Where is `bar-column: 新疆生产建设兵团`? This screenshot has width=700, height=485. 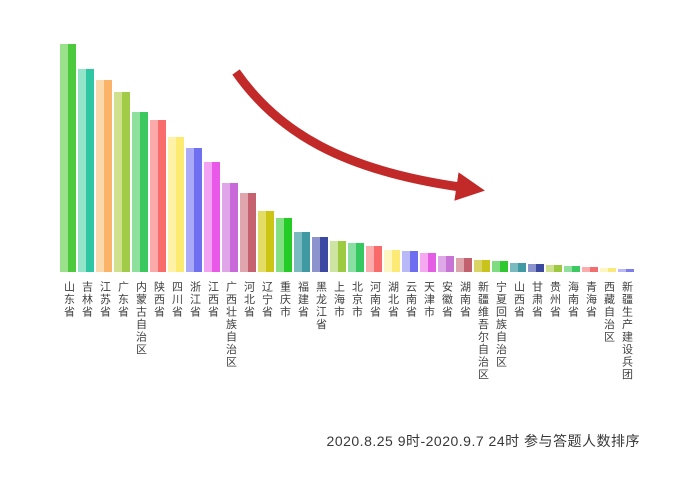
bar-column: 新疆生产建设兵团 is located at coordinates (626, 190).